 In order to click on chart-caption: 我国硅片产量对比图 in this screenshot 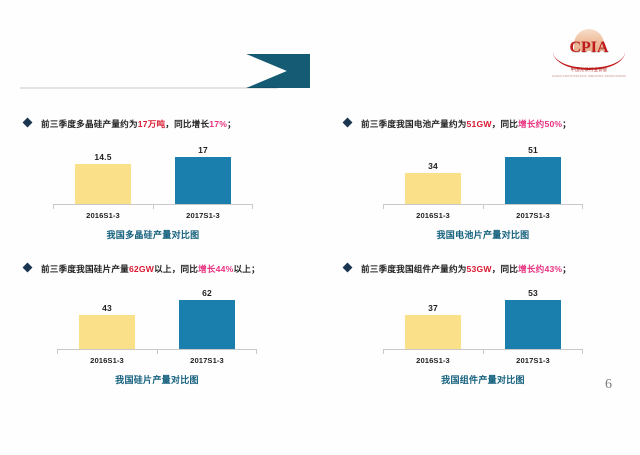, I will do `click(157, 380)`.